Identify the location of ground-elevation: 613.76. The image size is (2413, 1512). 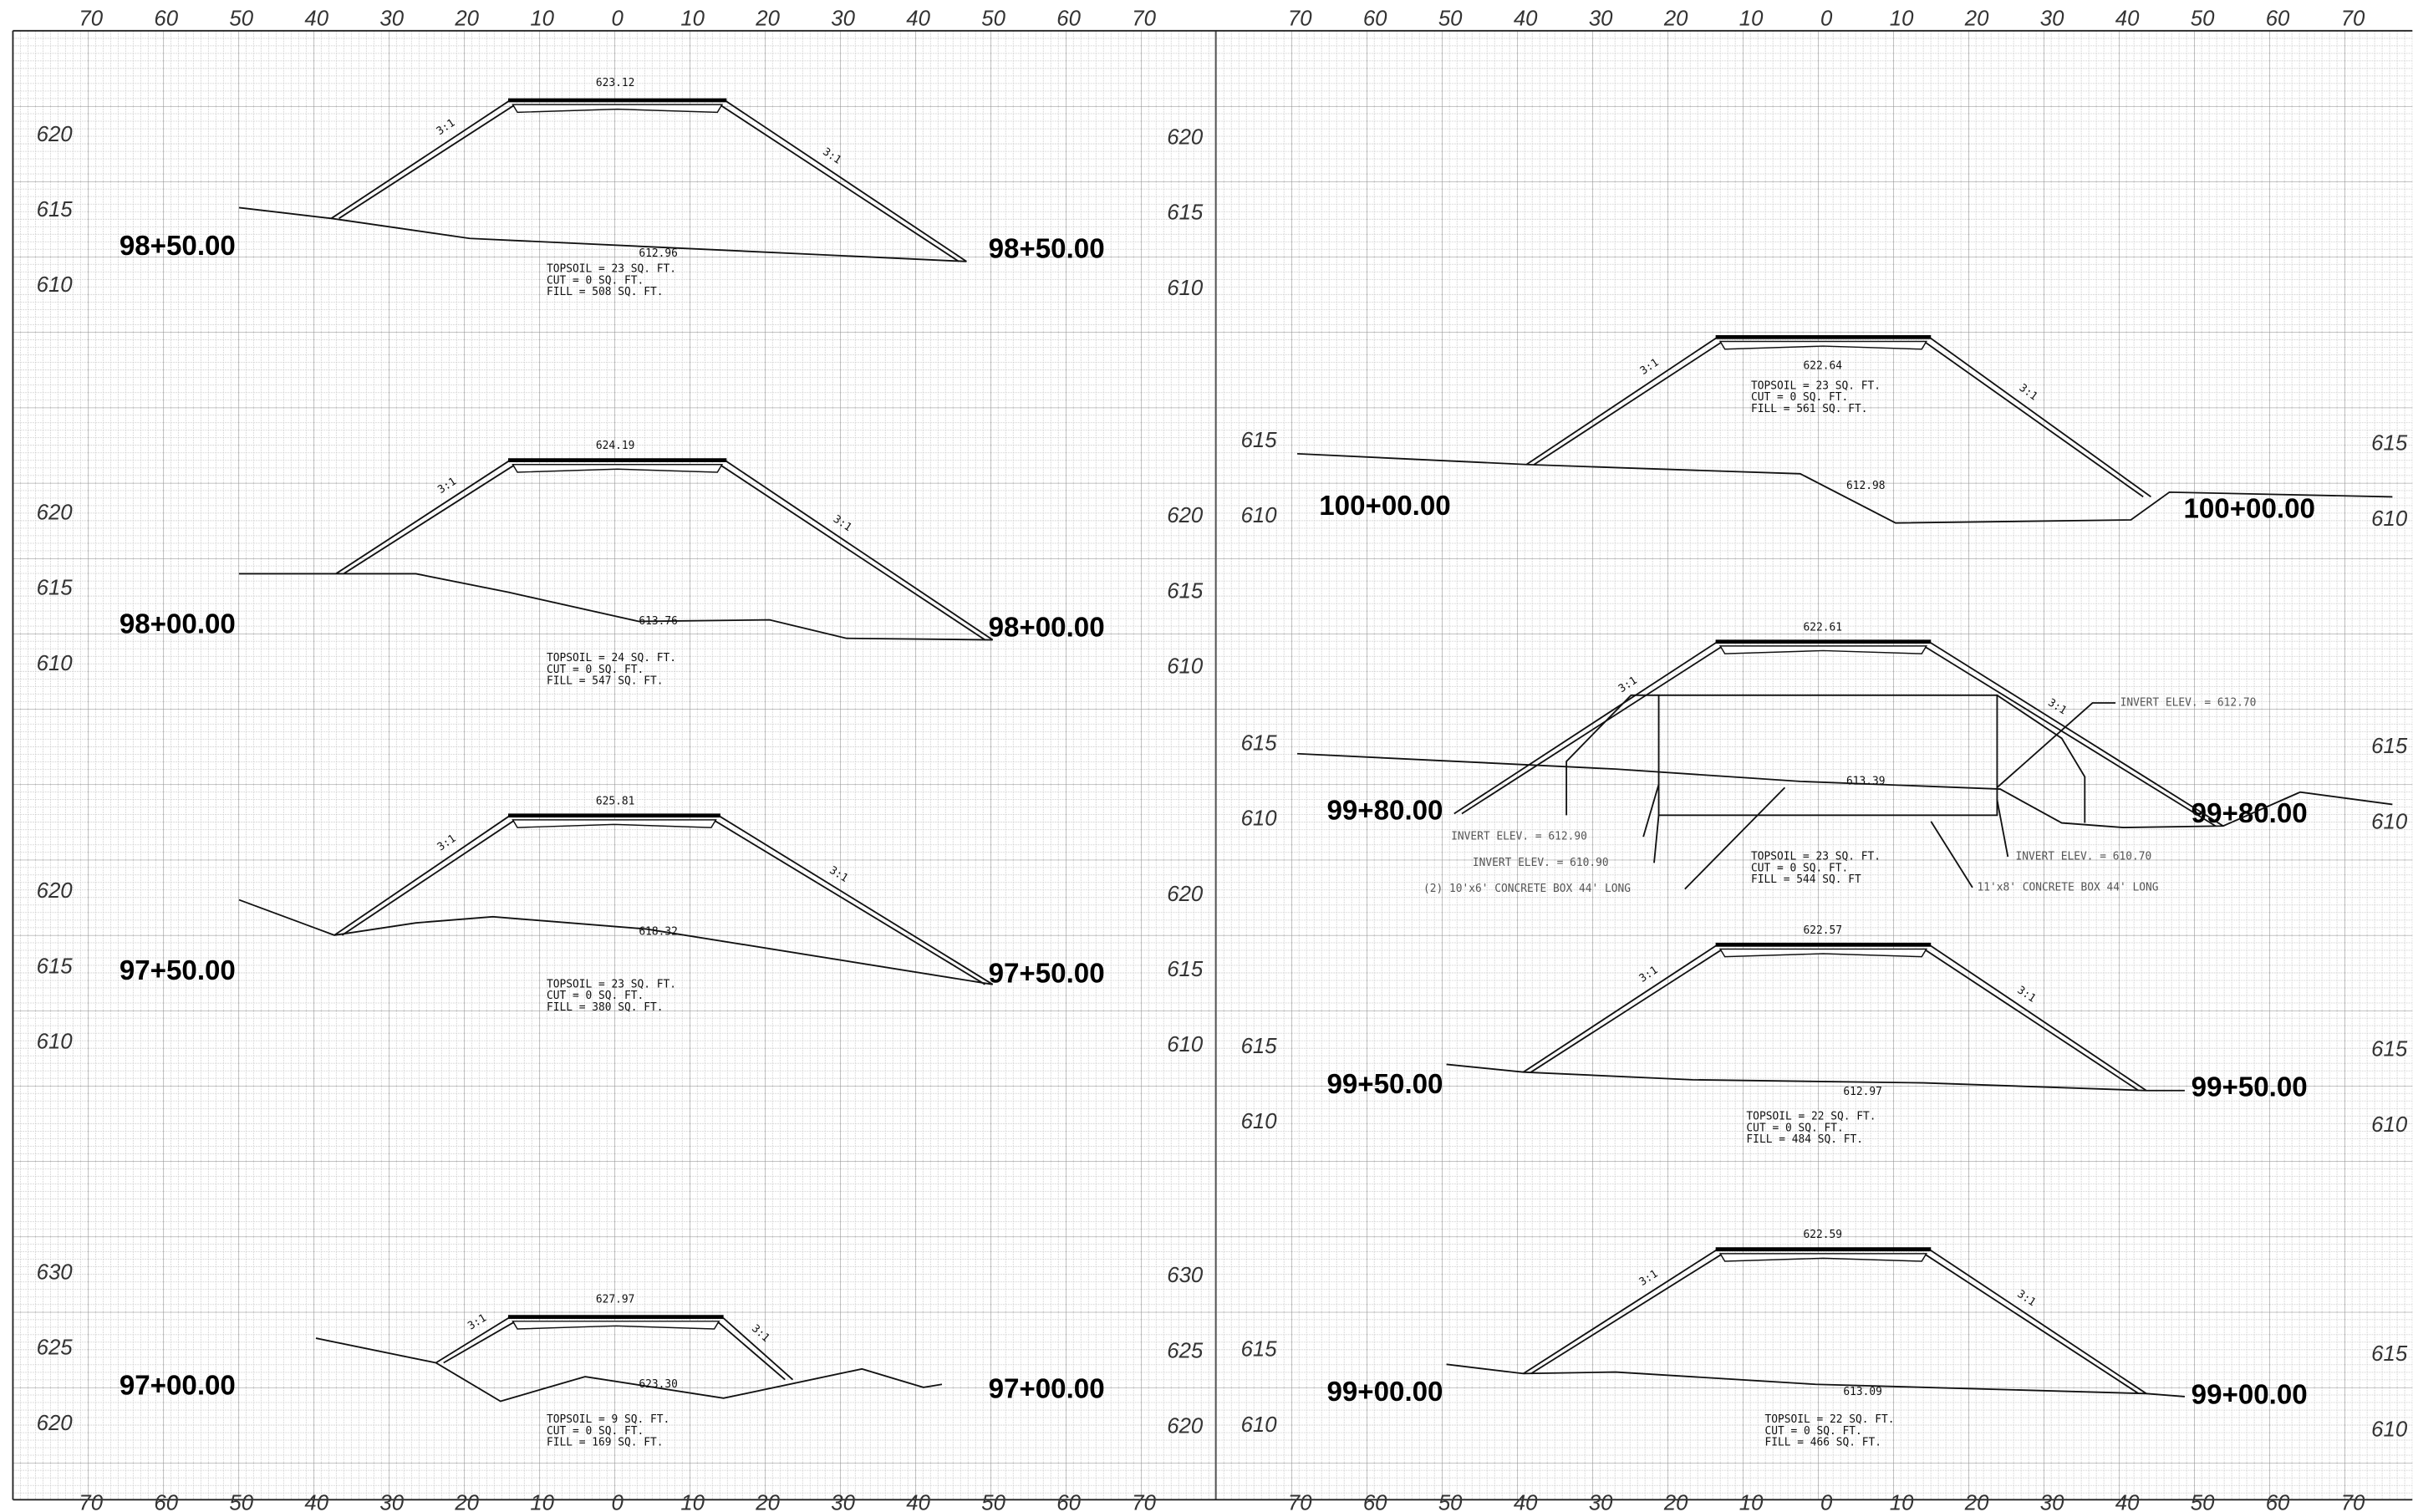
(658, 621).